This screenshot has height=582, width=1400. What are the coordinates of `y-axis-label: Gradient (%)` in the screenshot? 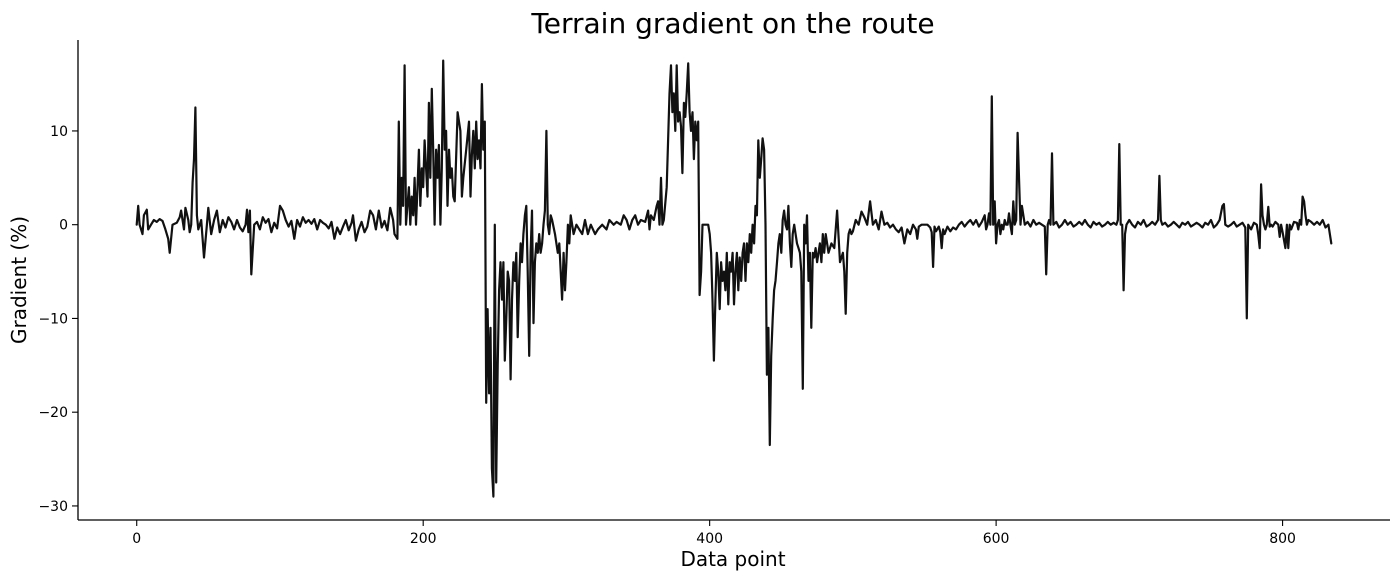 It's located at (19, 280).